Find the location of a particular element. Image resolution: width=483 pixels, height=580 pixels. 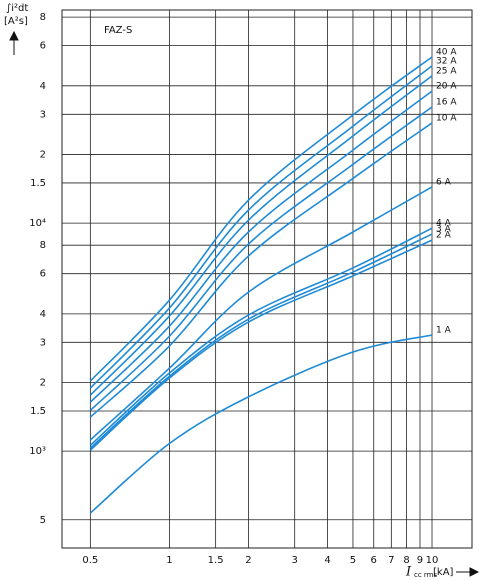

x-axis-symbol: I is located at coordinates (408, 572).